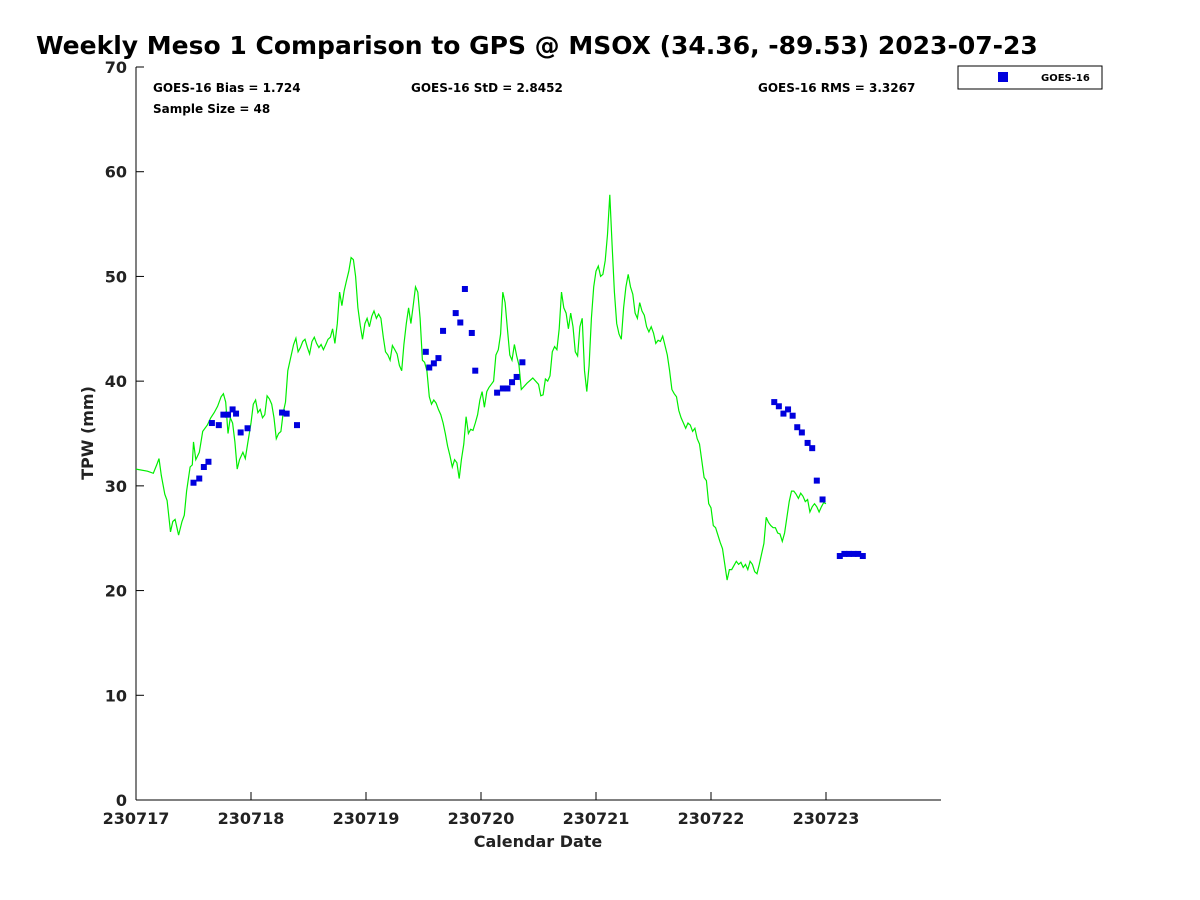  What do you see at coordinates (116, 381) in the screenshot?
I see `y-tick-label: 40` at bounding box center [116, 381].